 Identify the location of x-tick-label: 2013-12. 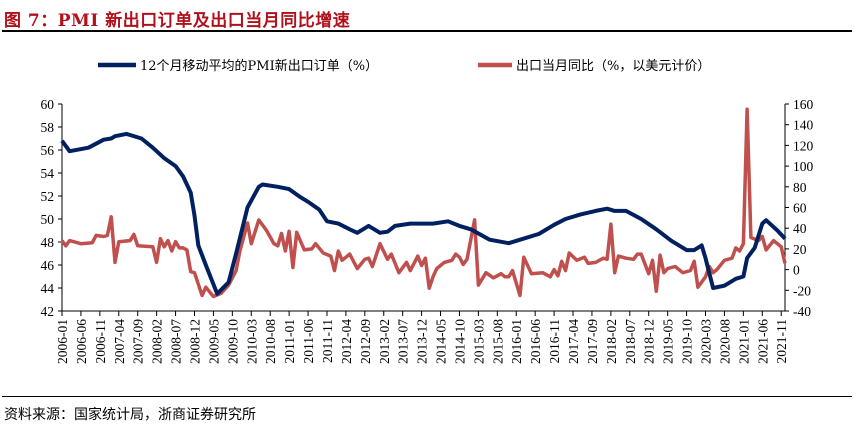
(422, 341).